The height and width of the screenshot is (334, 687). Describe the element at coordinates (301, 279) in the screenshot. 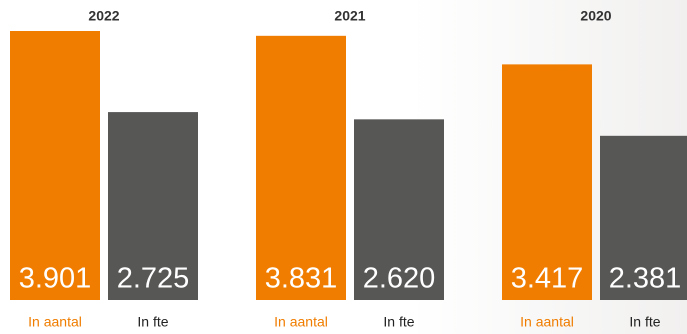

I see `value-label: 3.831` at that location.